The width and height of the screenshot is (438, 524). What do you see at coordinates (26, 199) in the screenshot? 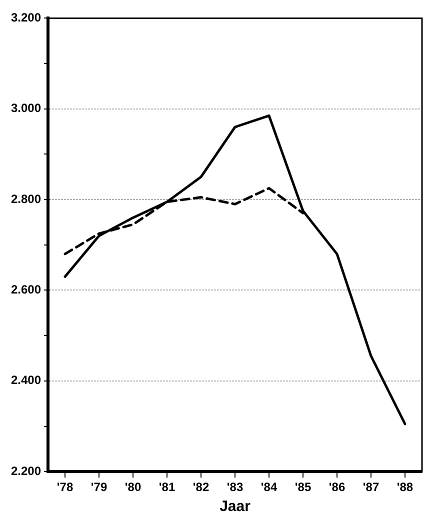
I see `y-tick-label: 2.800` at bounding box center [26, 199].